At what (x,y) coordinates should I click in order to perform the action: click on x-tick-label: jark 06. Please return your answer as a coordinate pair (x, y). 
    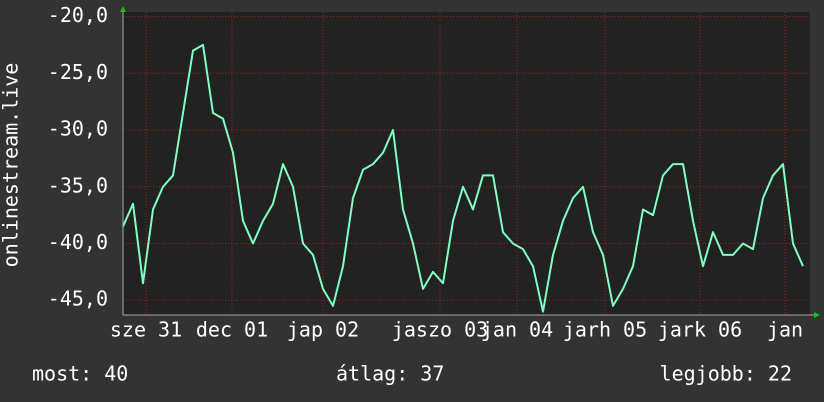
    Looking at the image, I should click on (700, 330).